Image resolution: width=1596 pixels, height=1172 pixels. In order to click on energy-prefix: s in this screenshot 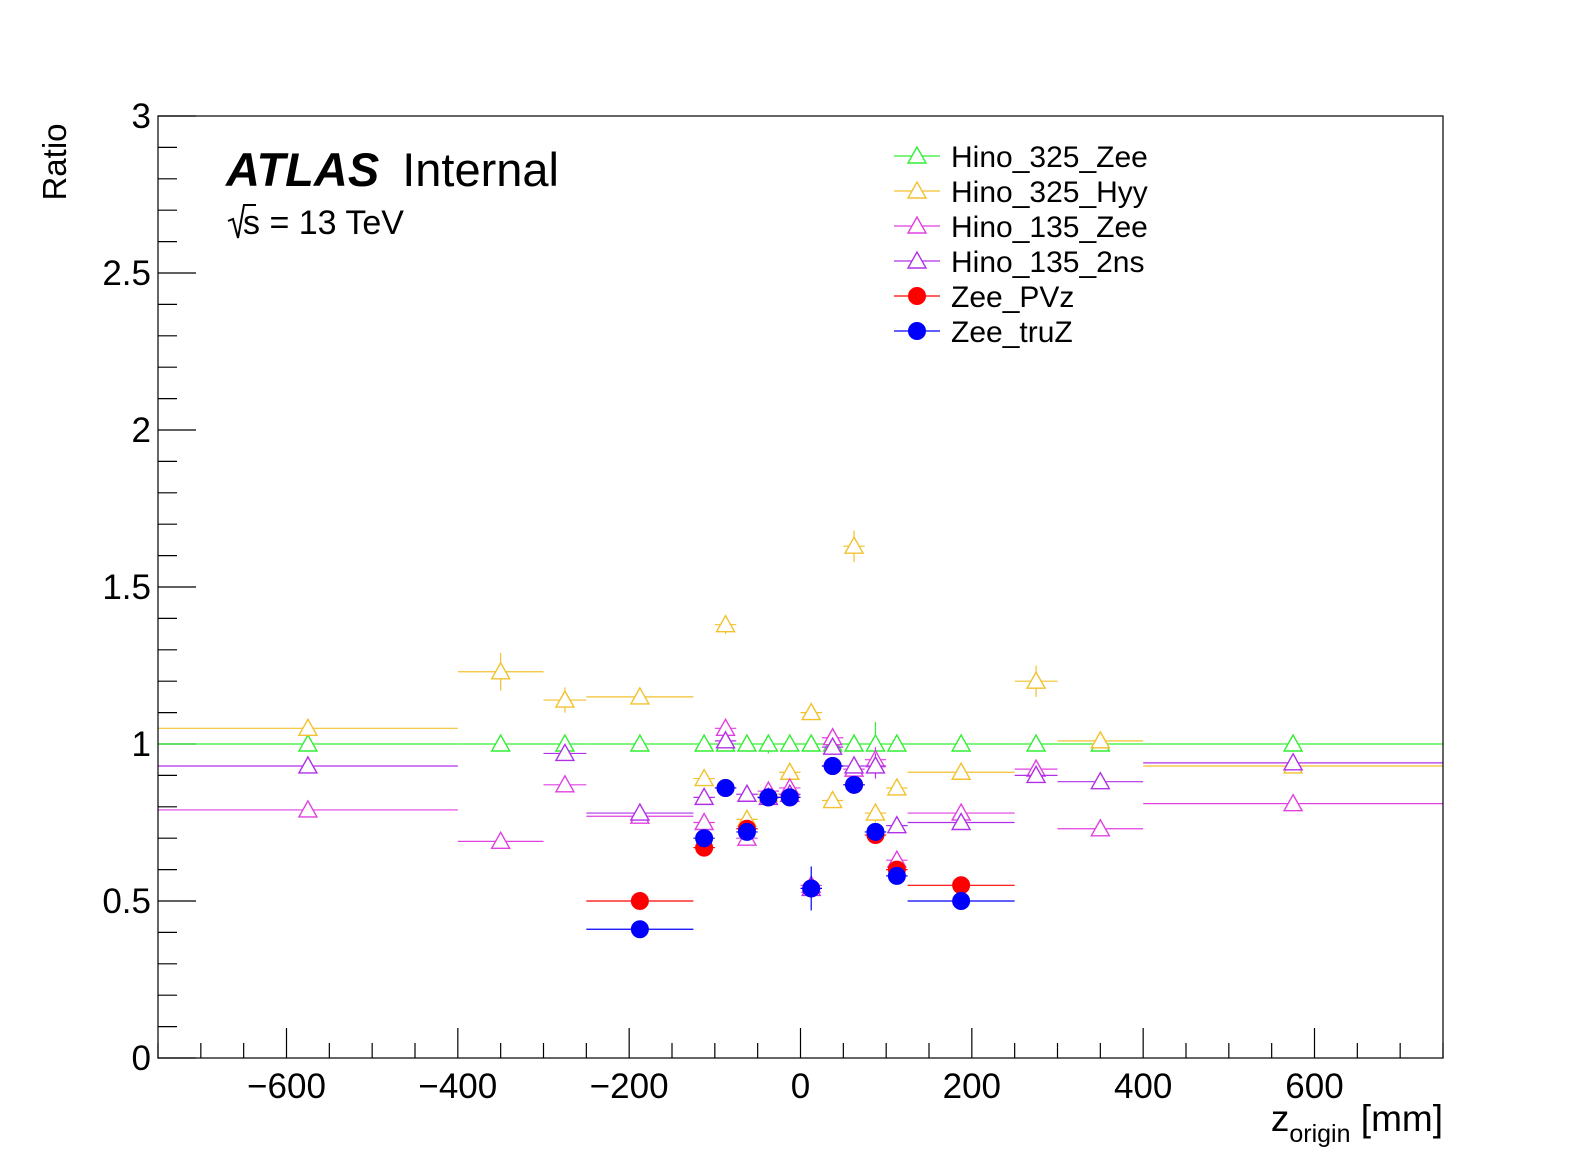, I will do `click(251, 223)`.